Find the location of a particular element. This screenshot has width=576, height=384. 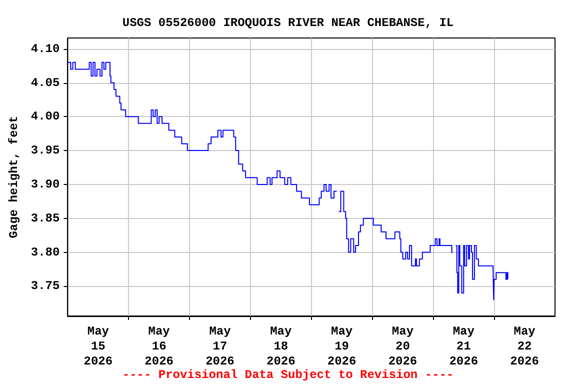

y-tick-label: 3.95 is located at coordinates (45, 151).